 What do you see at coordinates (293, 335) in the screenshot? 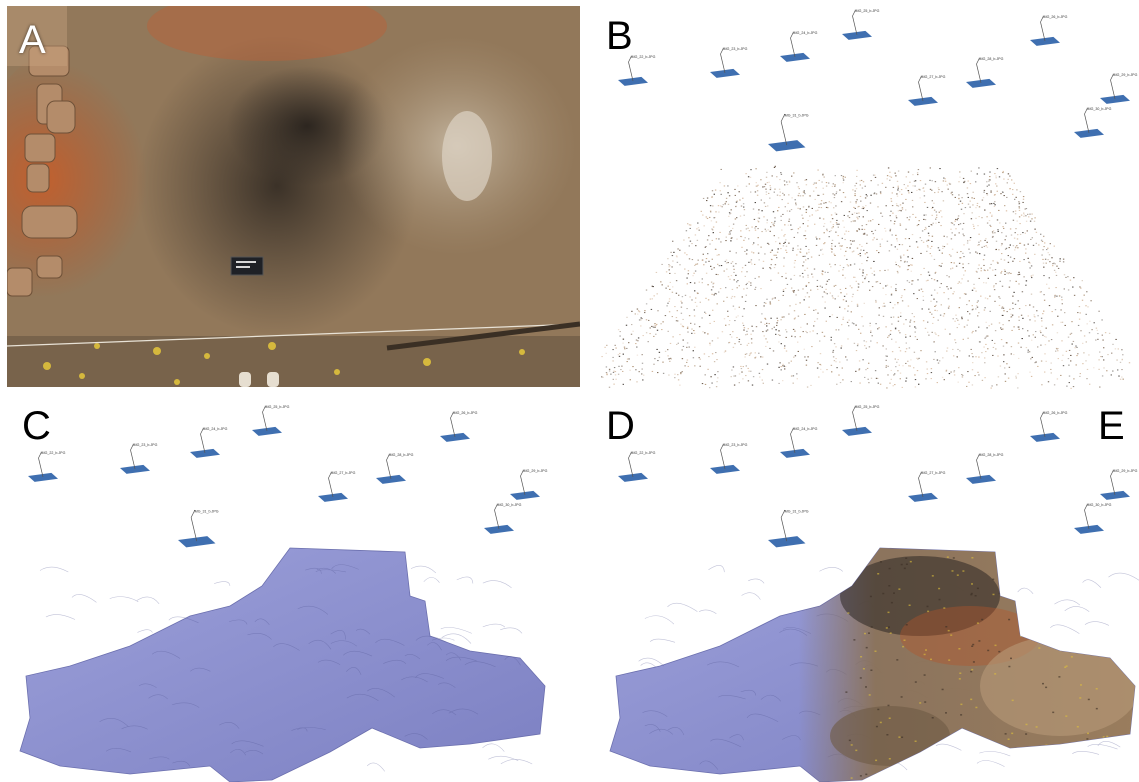
I see `string-line` at bounding box center [293, 335].